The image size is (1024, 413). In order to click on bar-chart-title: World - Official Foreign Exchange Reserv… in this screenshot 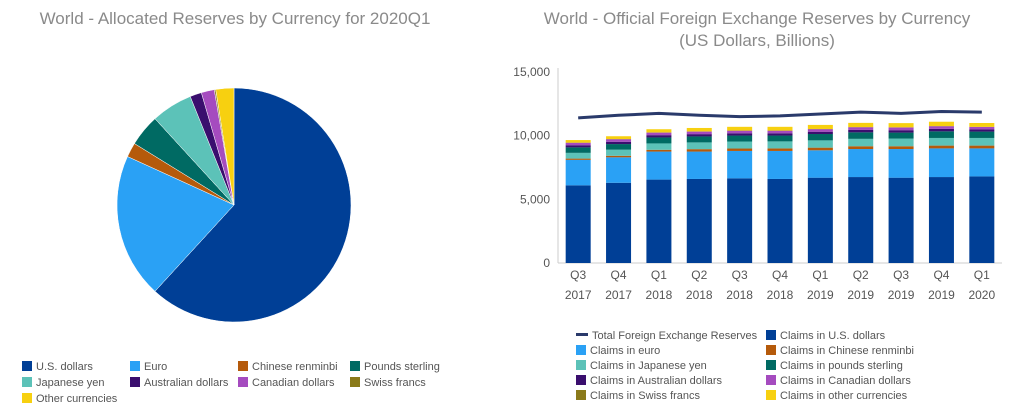, I will do `click(757, 30)`.